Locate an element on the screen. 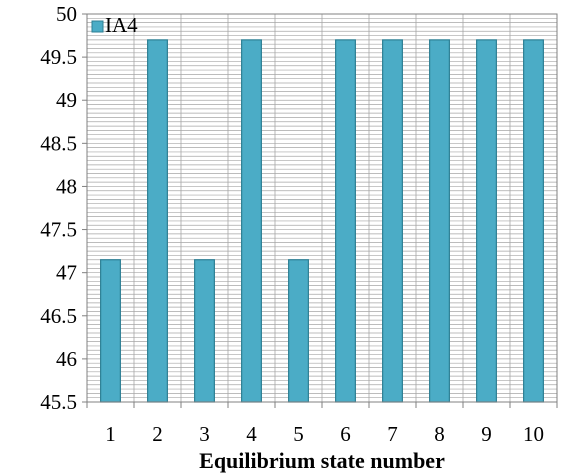 The height and width of the screenshot is (475, 565). x-tick-label: 10 is located at coordinates (533, 434).